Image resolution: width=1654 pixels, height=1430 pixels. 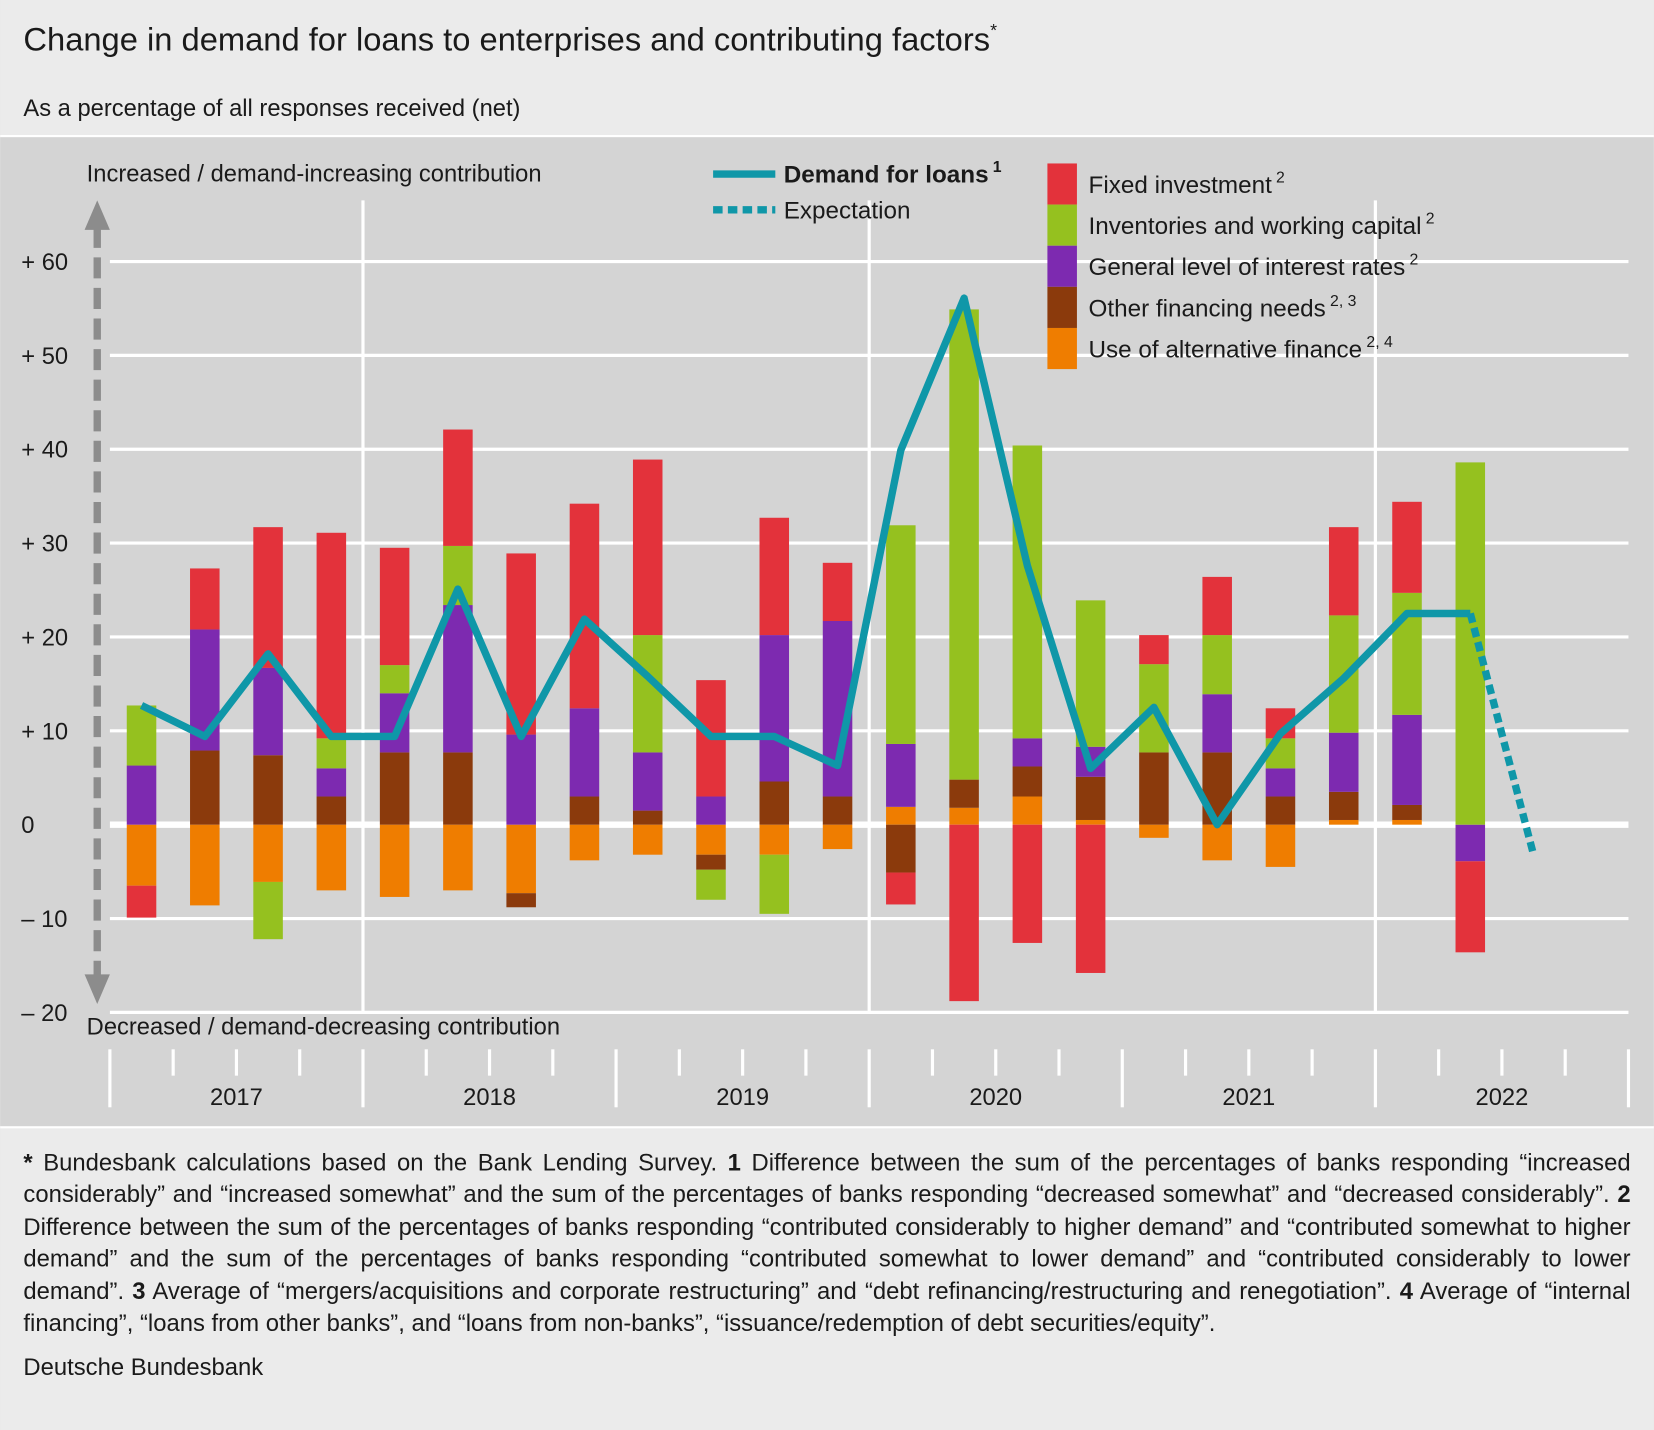 What do you see at coordinates (1624, 1194) in the screenshot?
I see `note-marker: 2` at bounding box center [1624, 1194].